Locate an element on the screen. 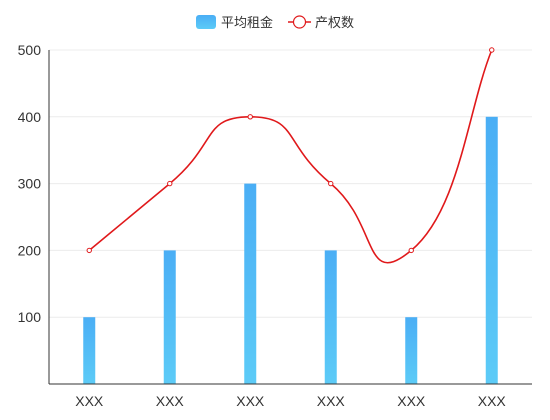 The height and width of the screenshot is (420, 550). y-tick-label: 300 is located at coordinates (30, 184).